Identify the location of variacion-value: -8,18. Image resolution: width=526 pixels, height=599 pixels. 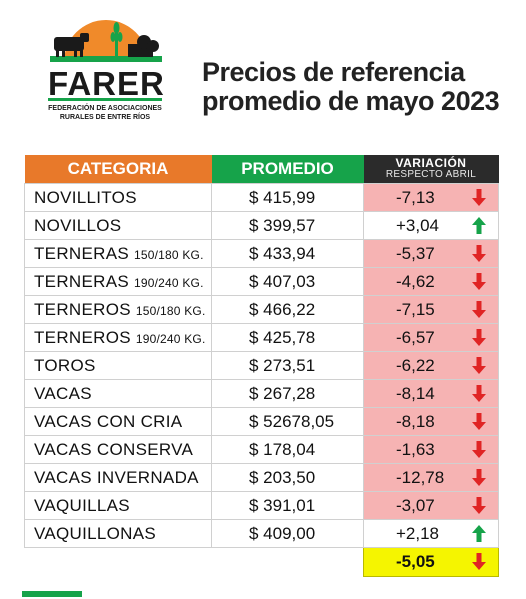
(415, 421).